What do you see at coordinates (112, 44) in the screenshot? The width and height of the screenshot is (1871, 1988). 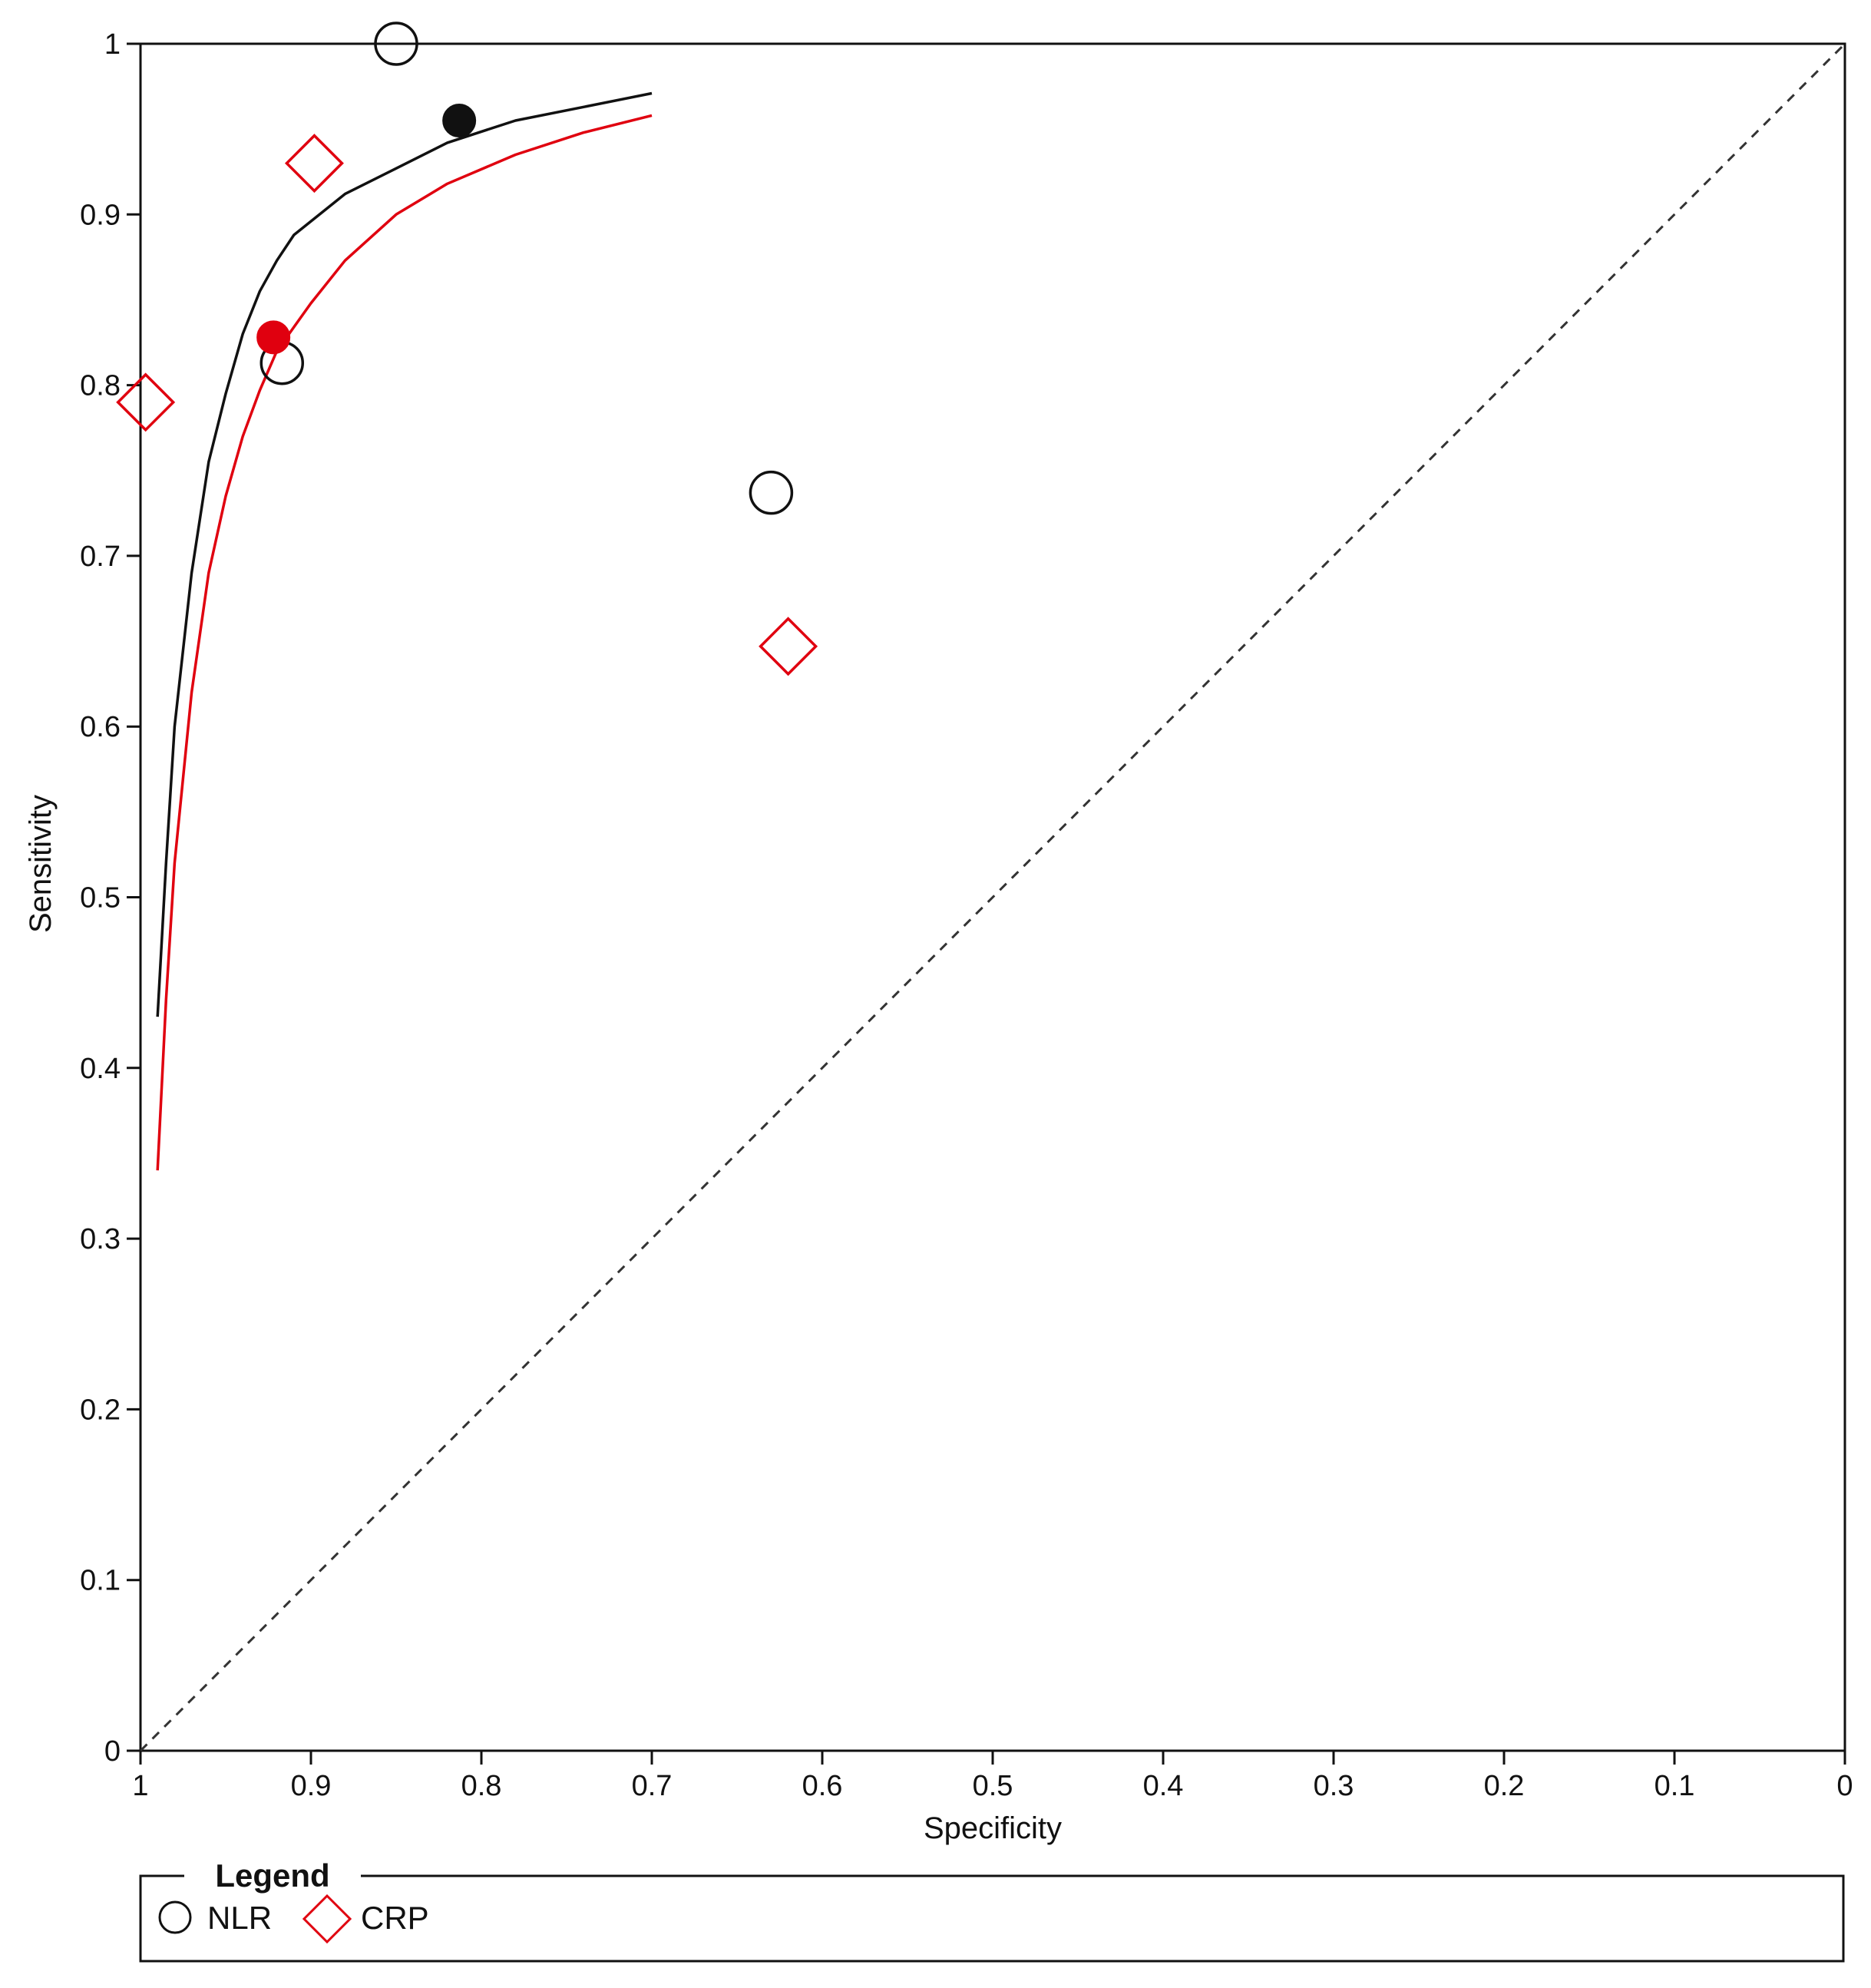 I see `y-tick-label: 1` at bounding box center [112, 44].